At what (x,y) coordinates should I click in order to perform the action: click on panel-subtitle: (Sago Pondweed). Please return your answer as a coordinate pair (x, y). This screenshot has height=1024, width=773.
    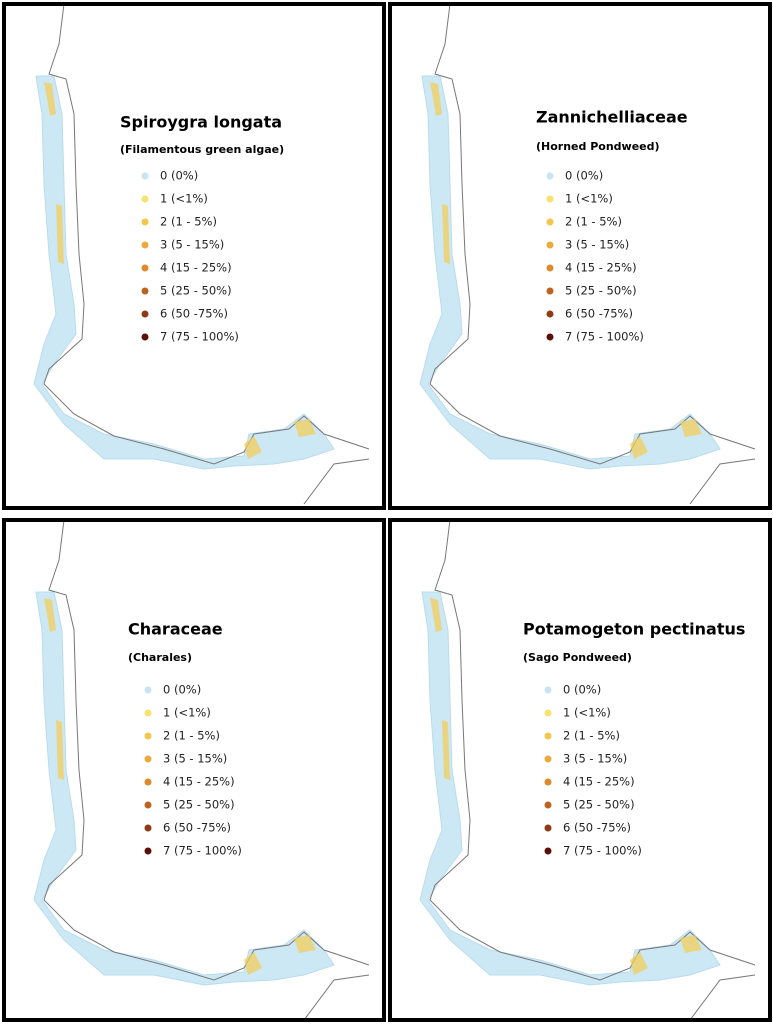
    Looking at the image, I should click on (577, 657).